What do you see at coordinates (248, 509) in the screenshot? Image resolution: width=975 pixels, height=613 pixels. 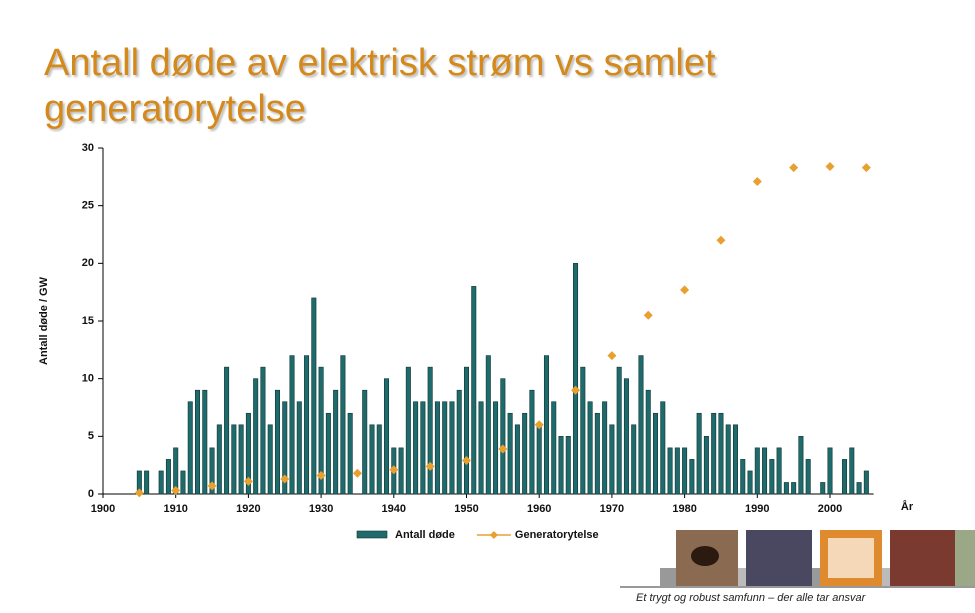 I see `x-tick-label: 1920` at bounding box center [248, 509].